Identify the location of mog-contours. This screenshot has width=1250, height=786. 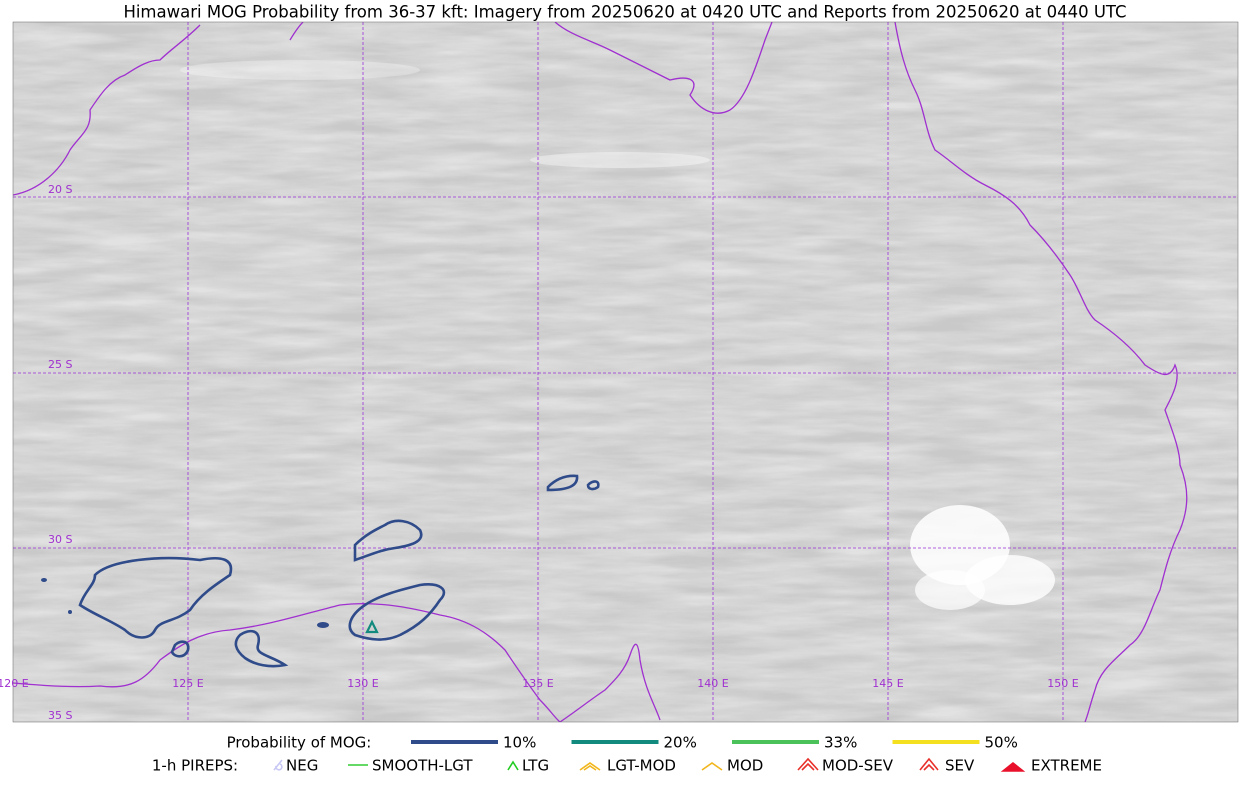
(320, 571).